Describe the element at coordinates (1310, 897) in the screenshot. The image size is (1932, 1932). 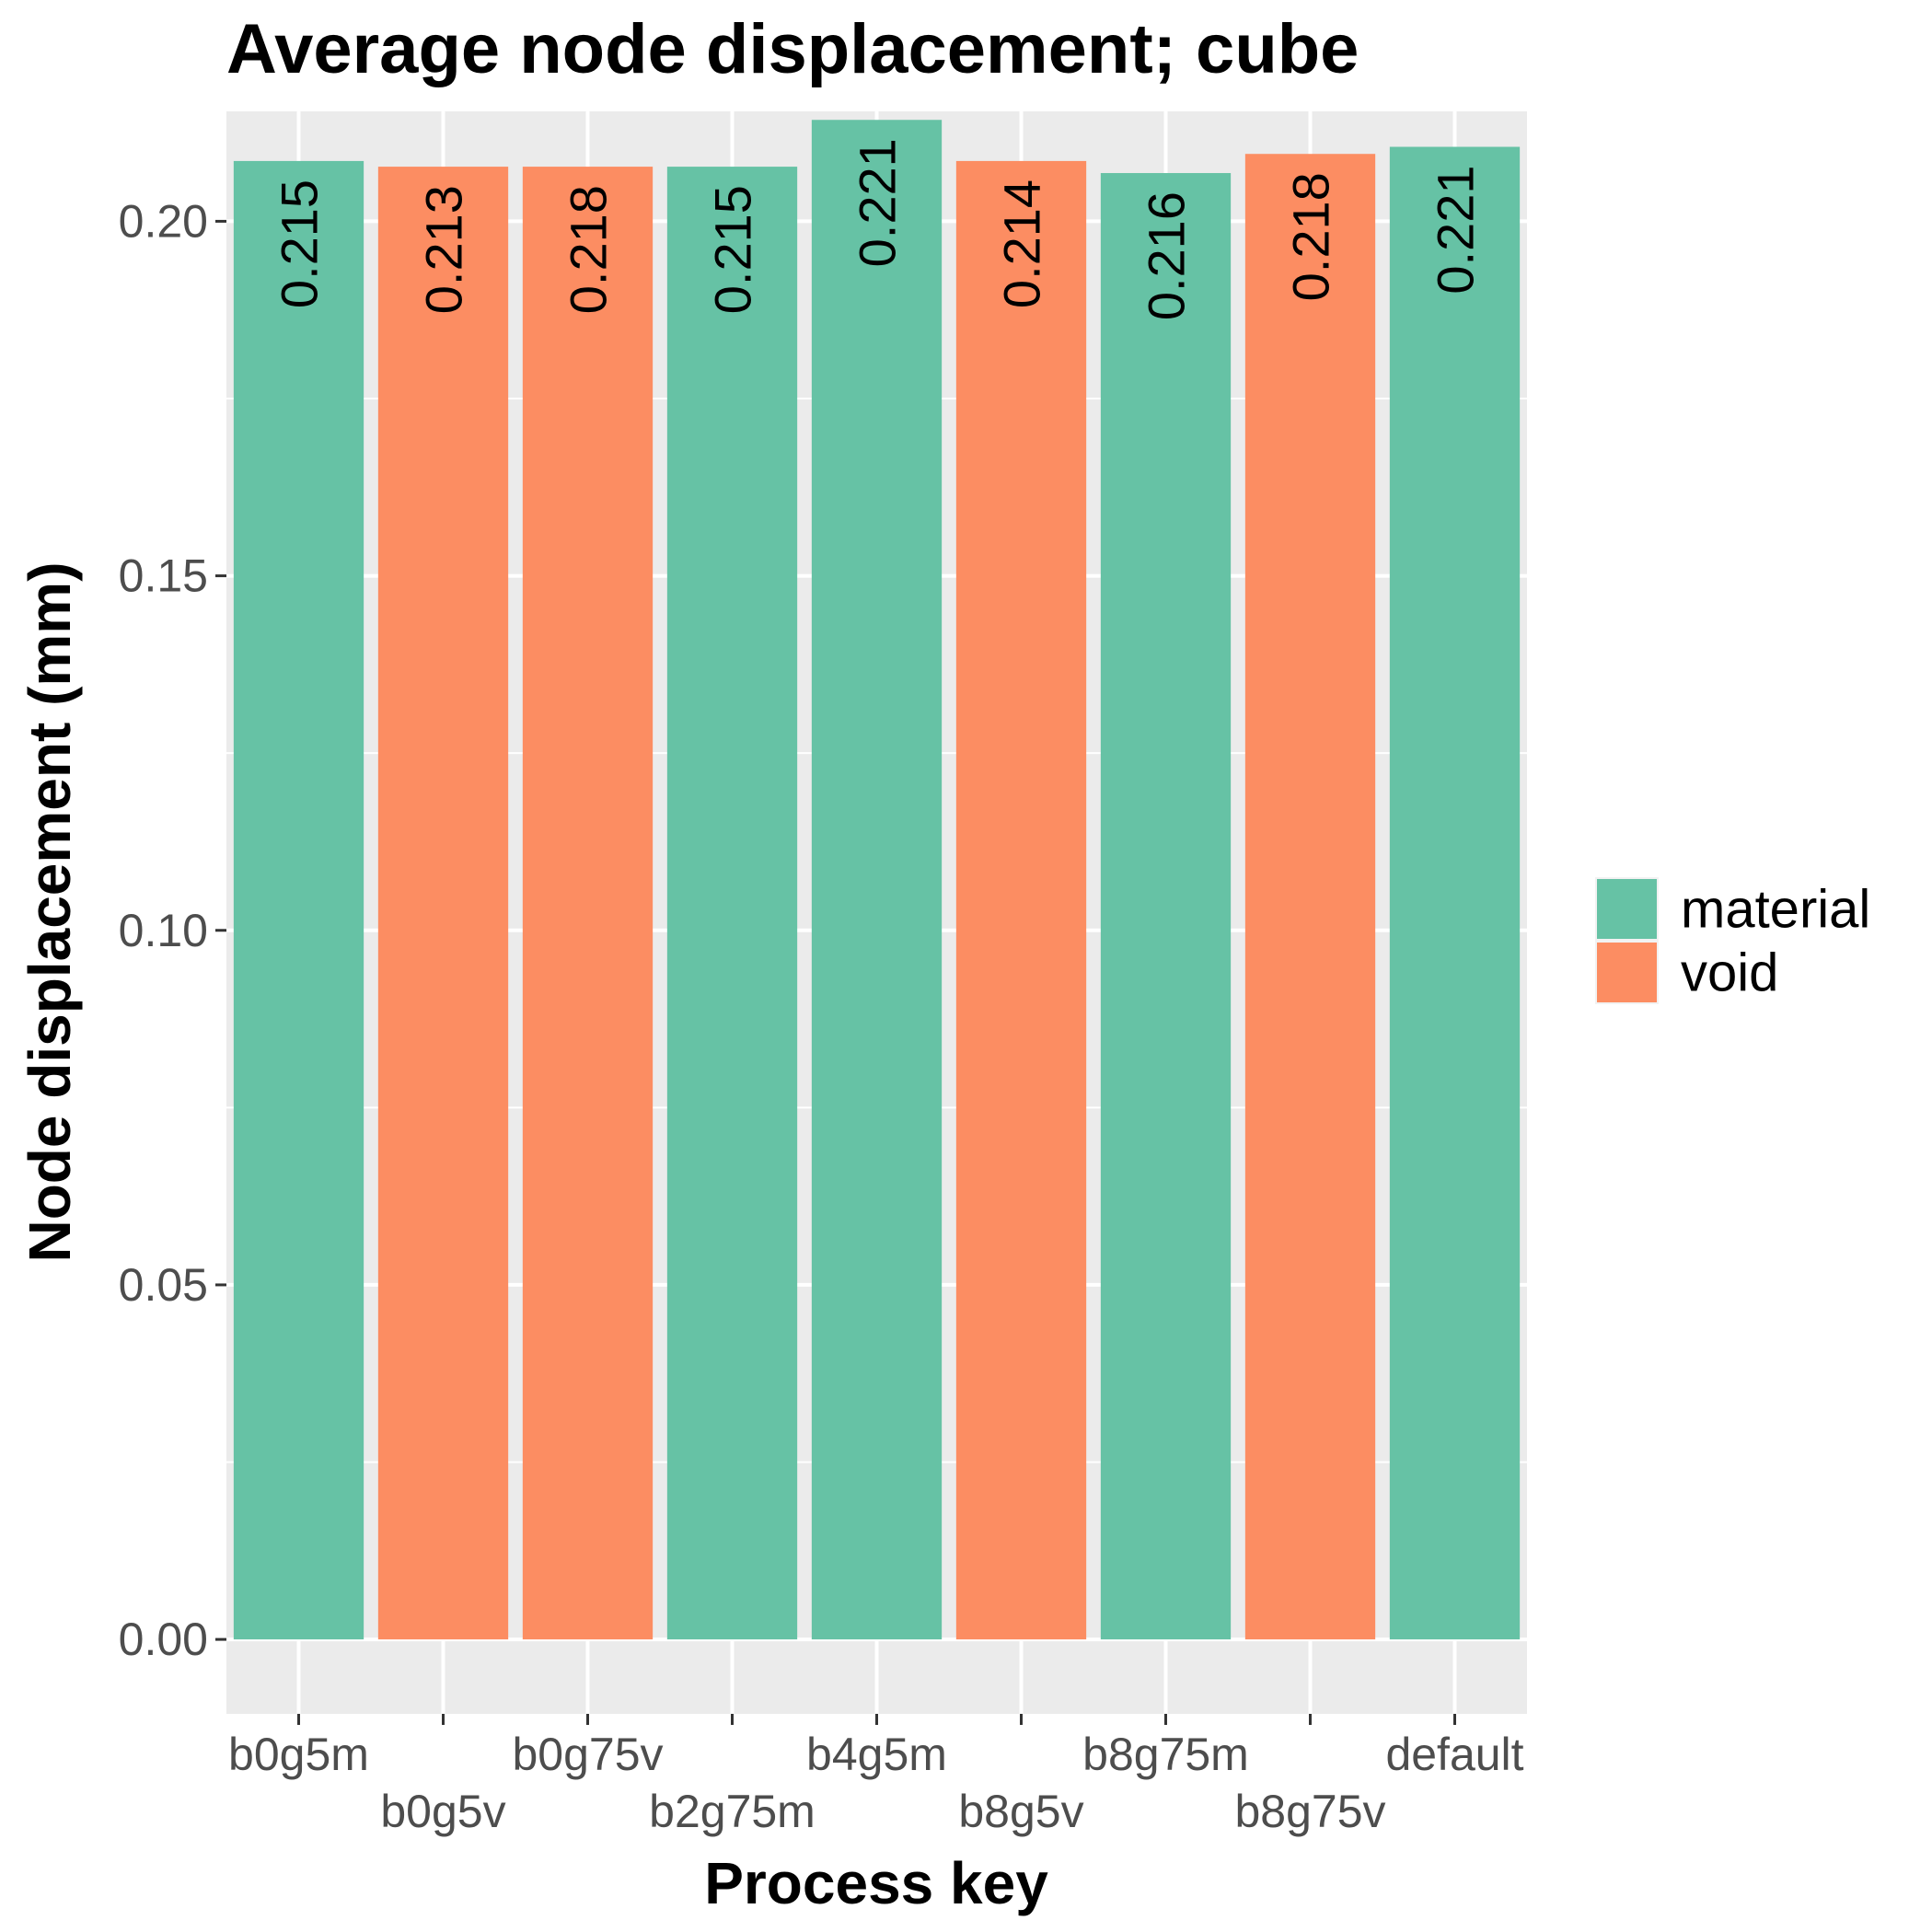
I see `bar-b8g75v` at that location.